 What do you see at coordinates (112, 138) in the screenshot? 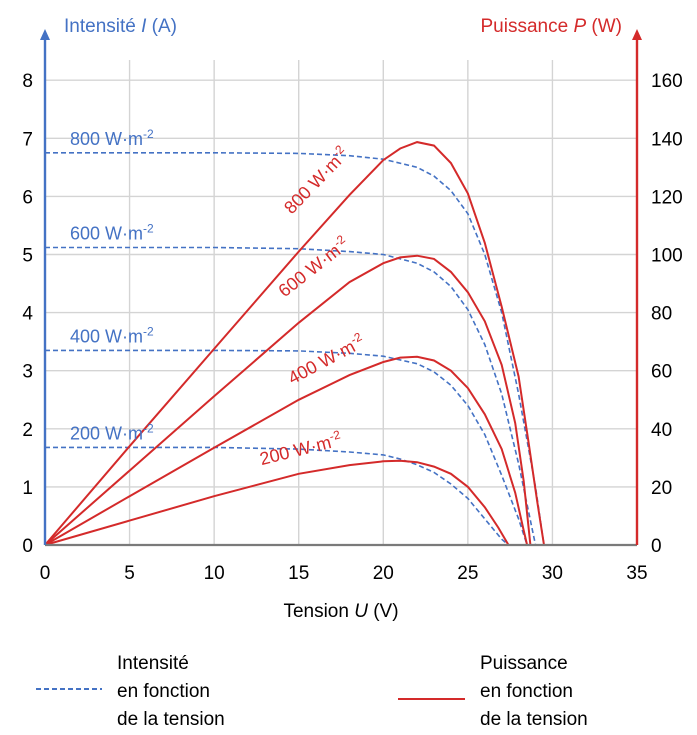
I see `intensity-curve-label: 800 W·m-2` at bounding box center [112, 138].